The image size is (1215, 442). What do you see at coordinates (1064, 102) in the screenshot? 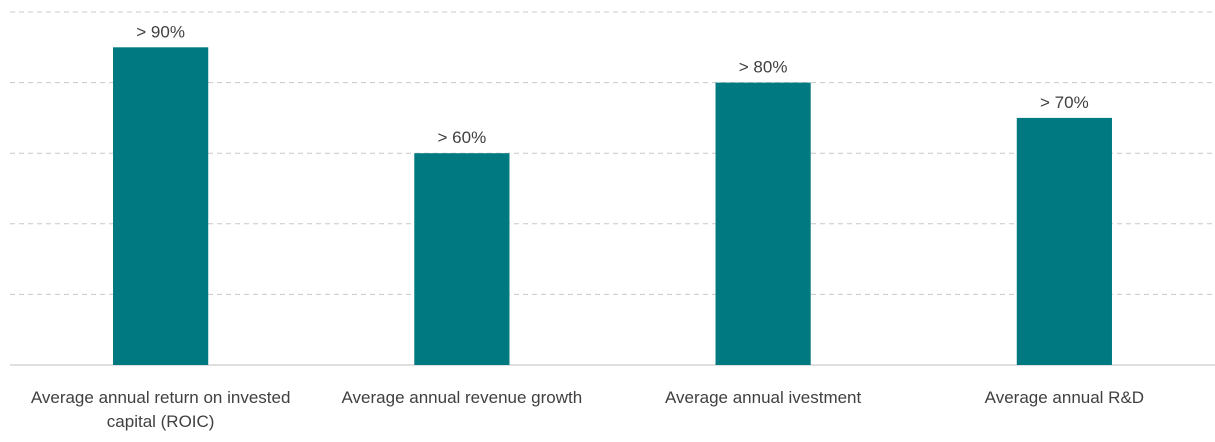
I see `value-label: > 70%` at bounding box center [1064, 102].